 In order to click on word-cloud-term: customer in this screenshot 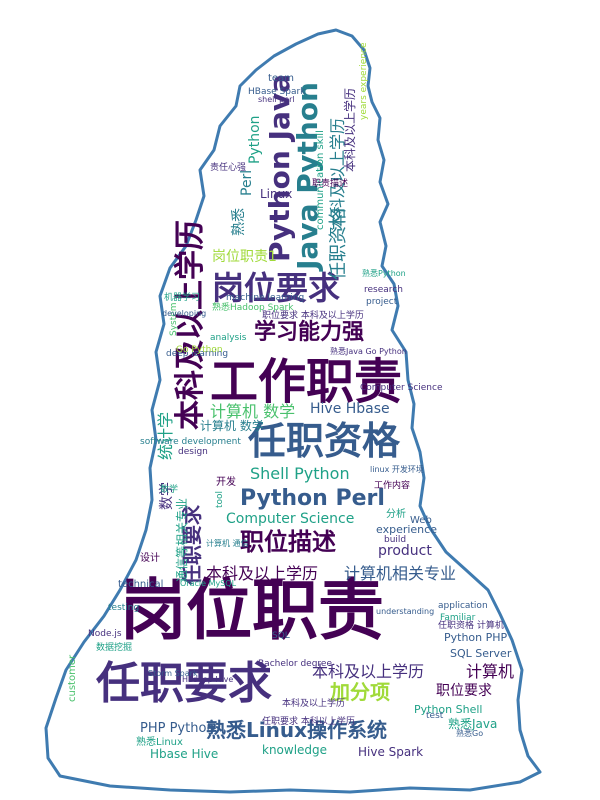, I will do `click(72, 678)`.